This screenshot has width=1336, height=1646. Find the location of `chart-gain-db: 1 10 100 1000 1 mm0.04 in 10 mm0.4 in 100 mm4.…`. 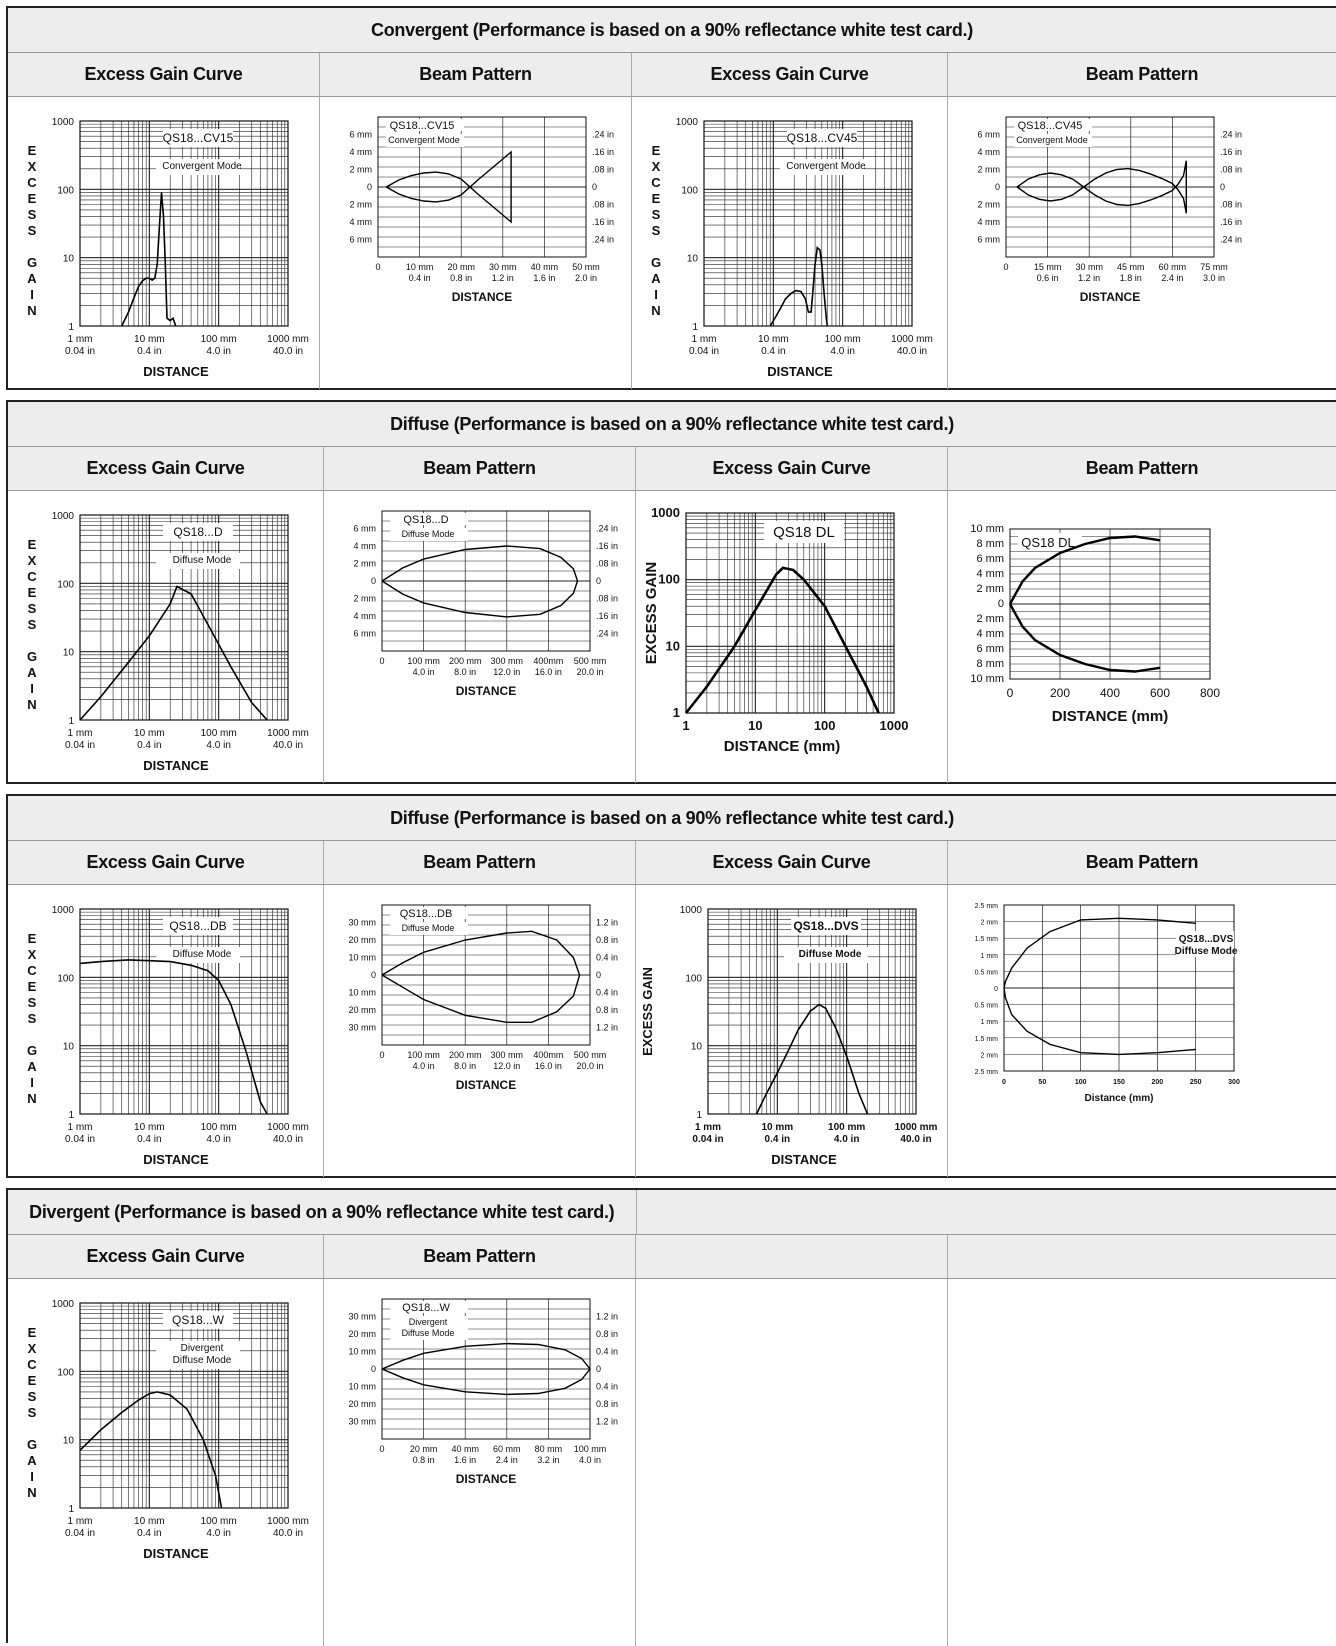

chart-gain-db: 1 10 100 1000 1 mm0.04 in 10 mm0.4 in 100 mm4.… is located at coordinates (168, 1036).